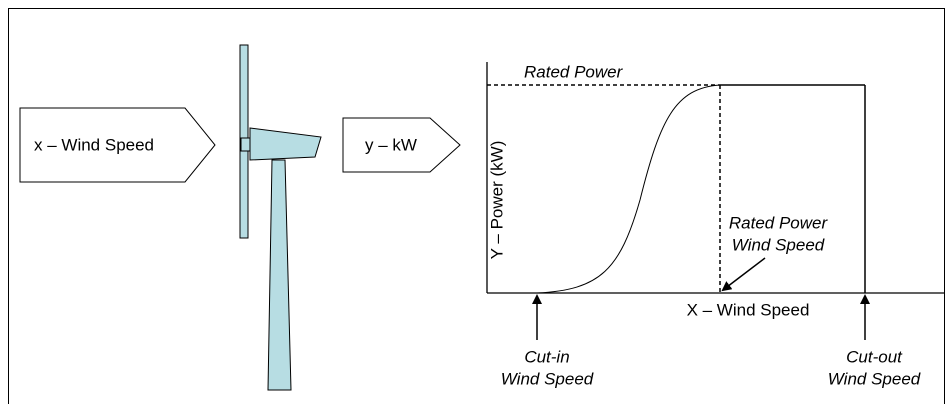 Image resolution: width=952 pixels, height=404 pixels. I want to click on input-arrow, so click(117, 145).